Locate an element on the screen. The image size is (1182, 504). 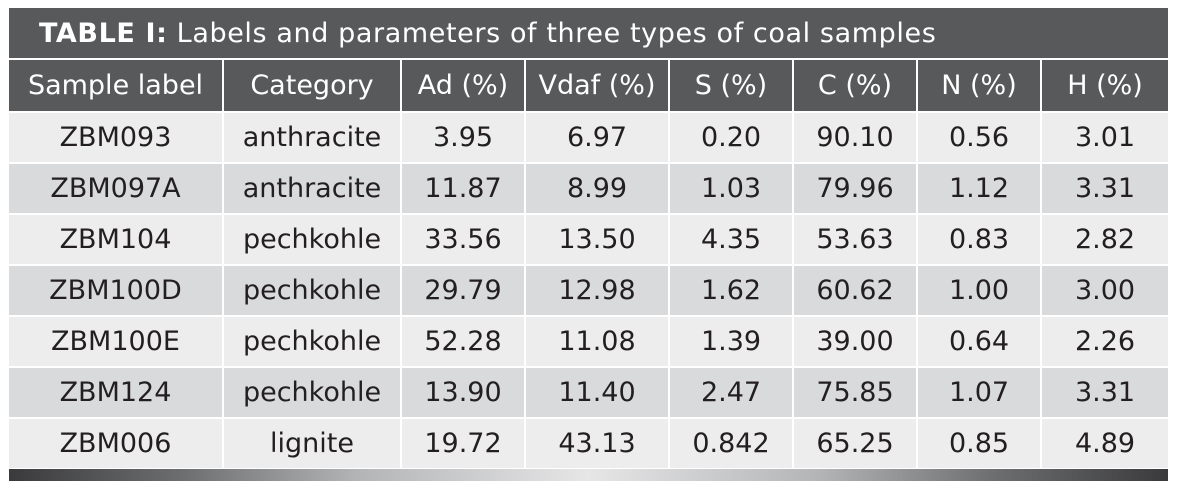
cell-s: 1.03 is located at coordinates (731, 188).